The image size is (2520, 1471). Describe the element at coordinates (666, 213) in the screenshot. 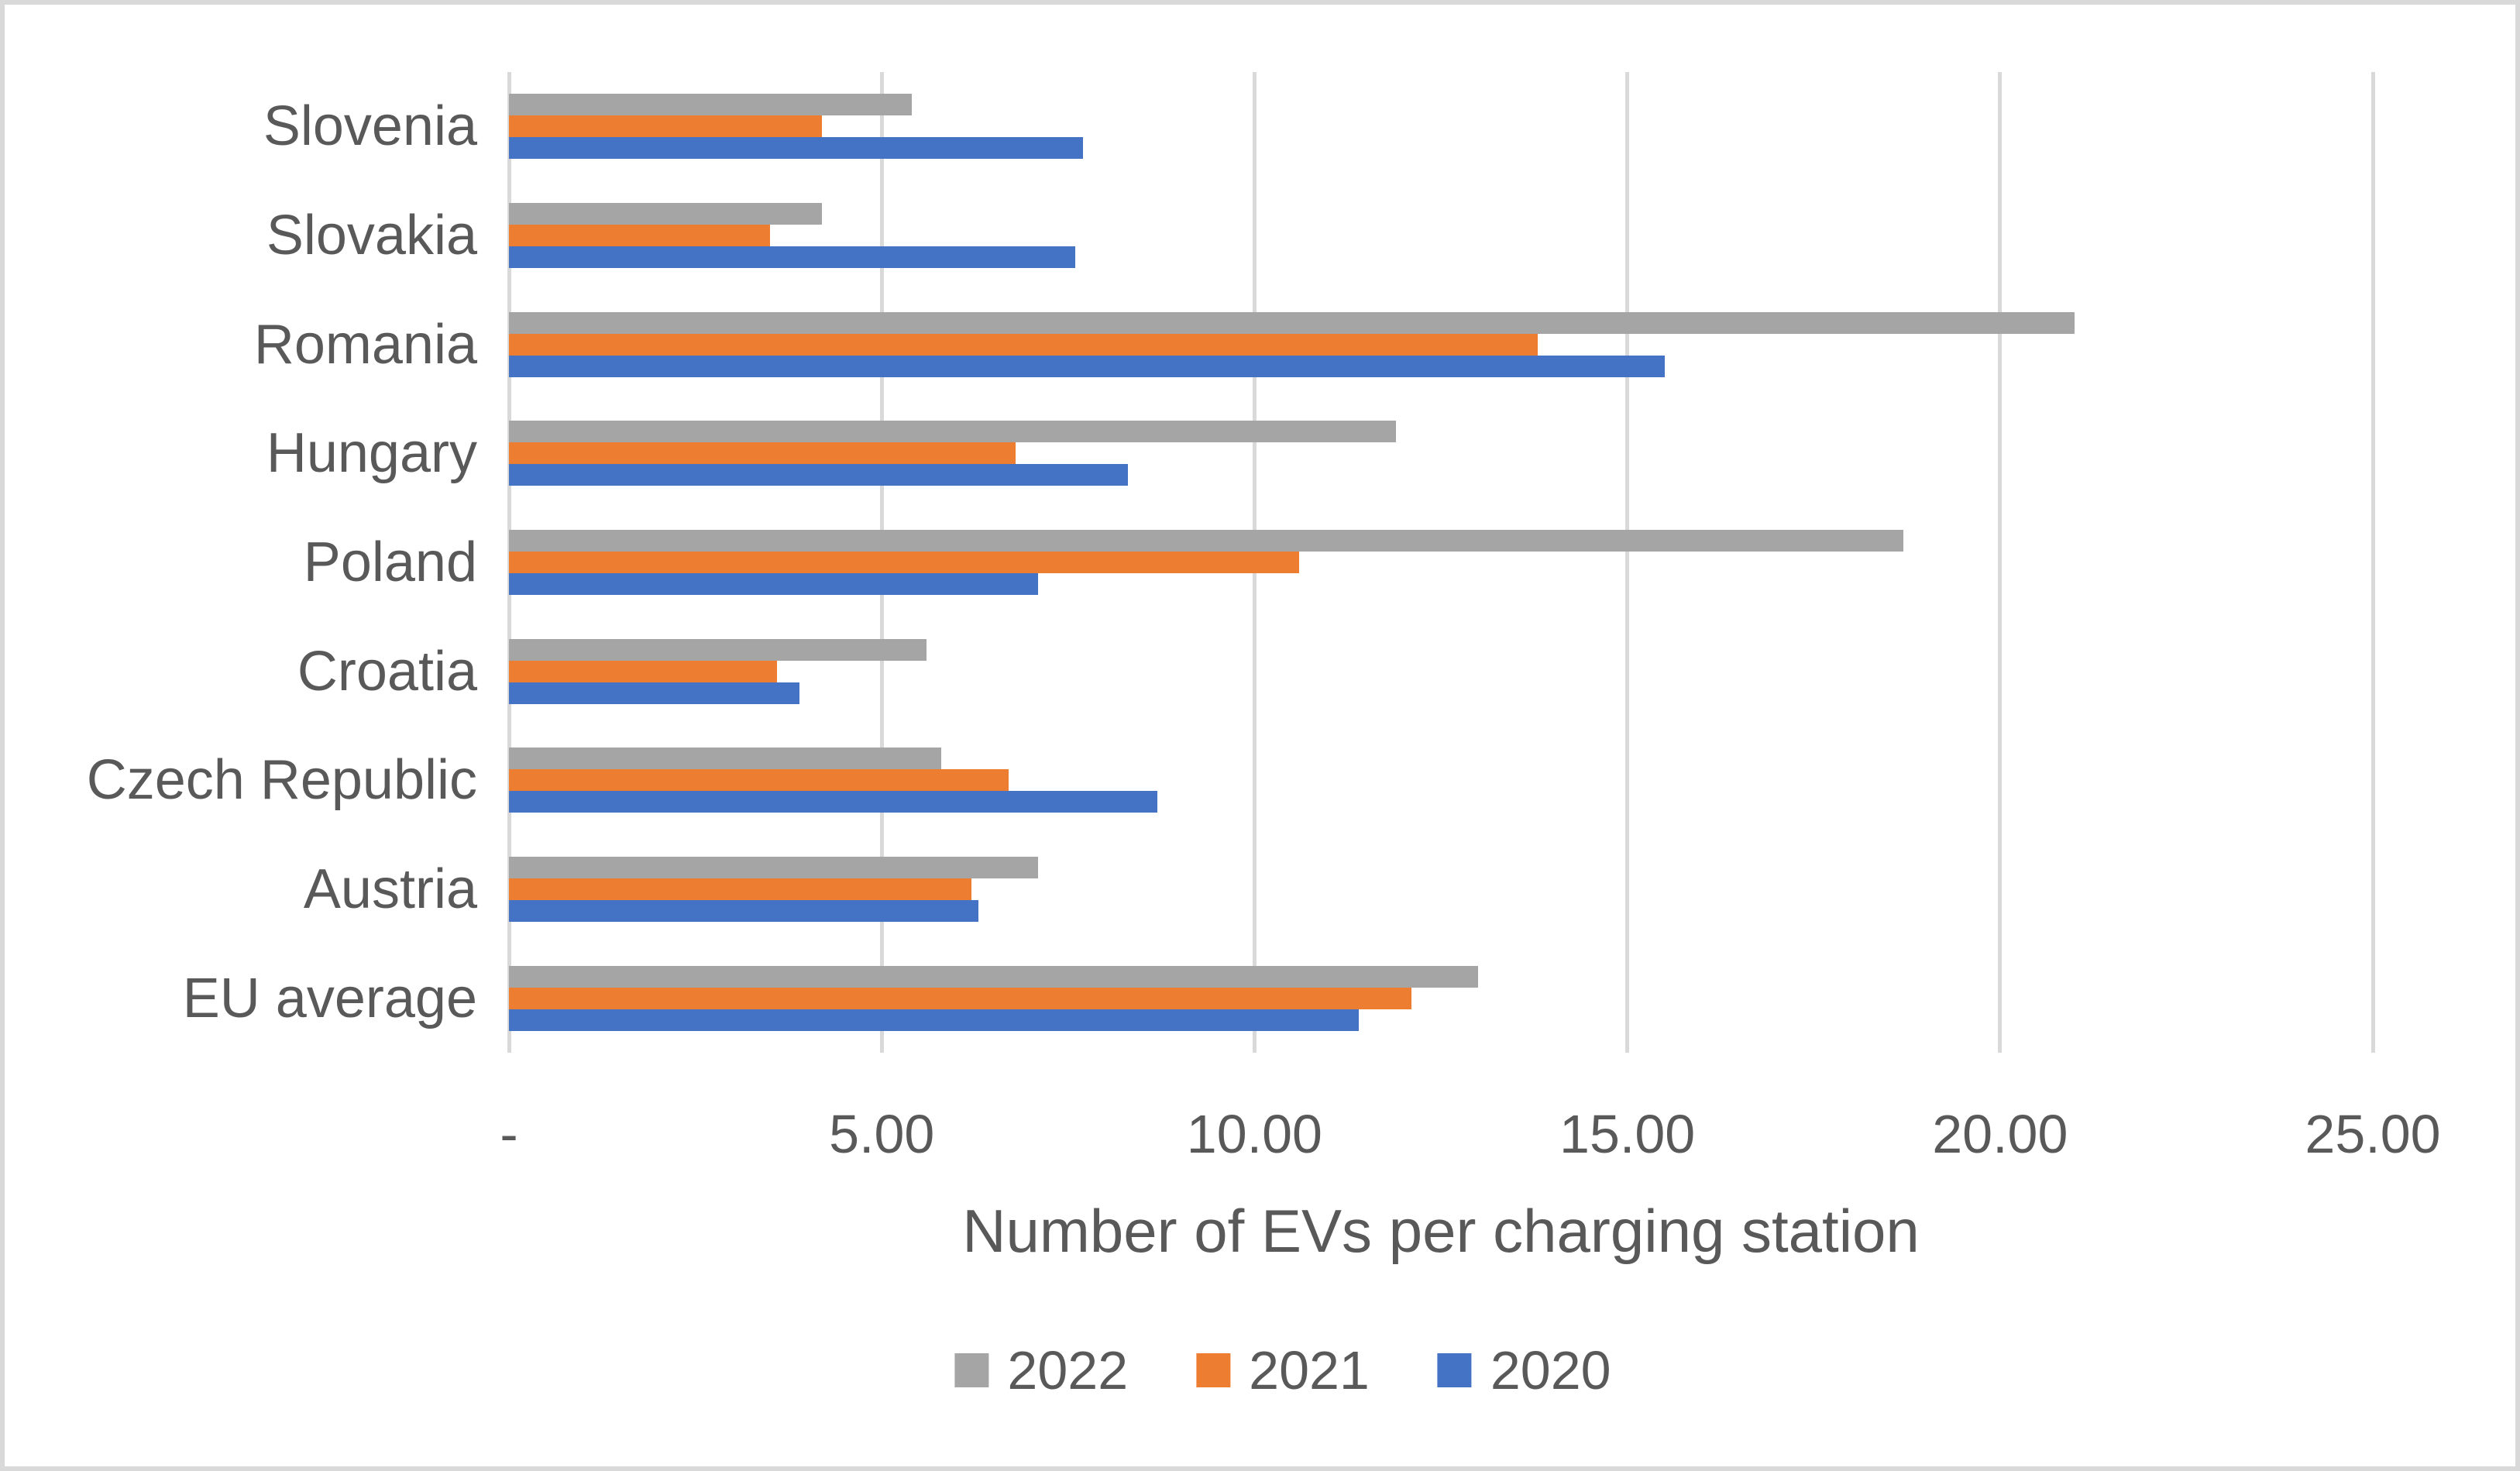

I see `bar-slovakia-2022` at that location.